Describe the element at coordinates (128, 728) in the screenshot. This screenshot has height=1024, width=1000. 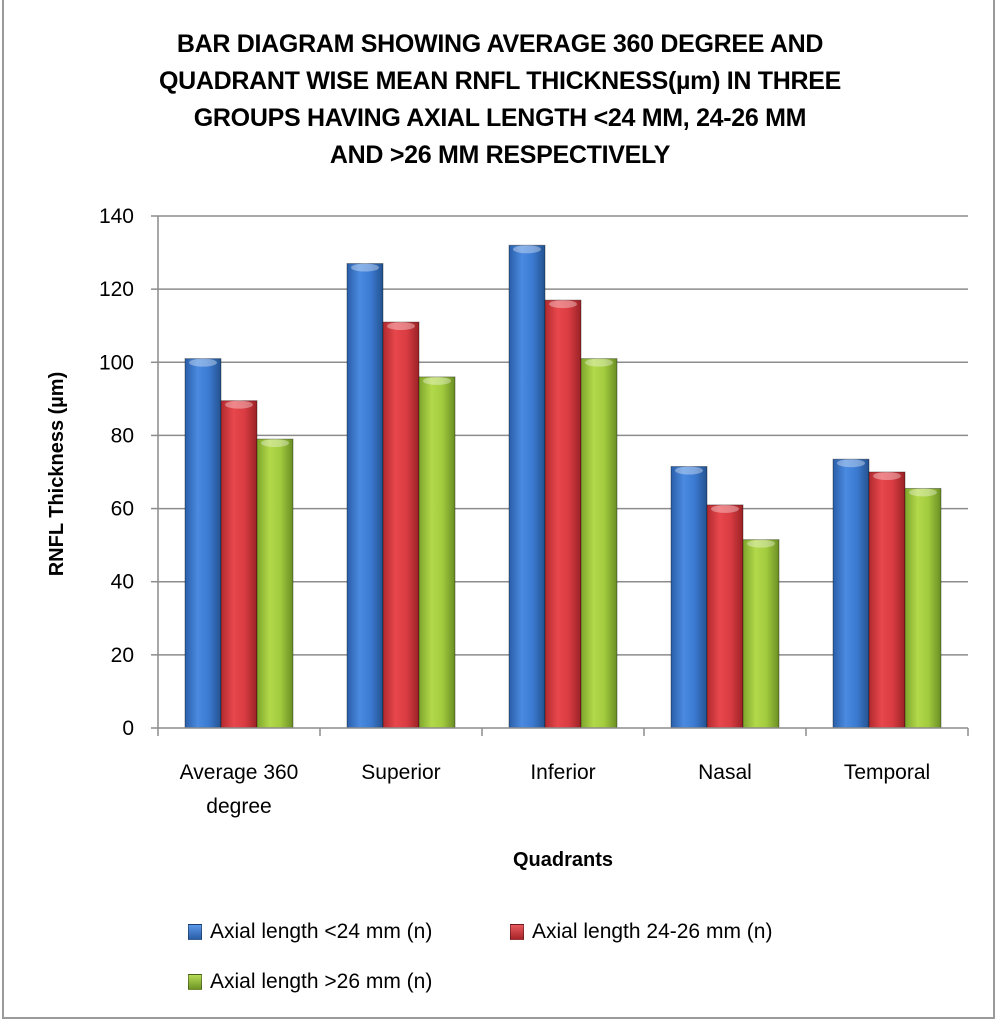
I see `y-tick-label: 0` at that location.